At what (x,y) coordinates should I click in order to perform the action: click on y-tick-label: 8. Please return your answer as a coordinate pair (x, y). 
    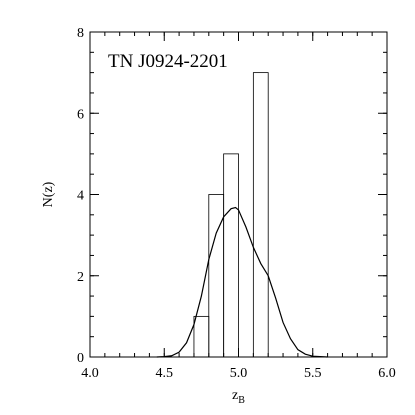
    Looking at the image, I should click on (80, 33).